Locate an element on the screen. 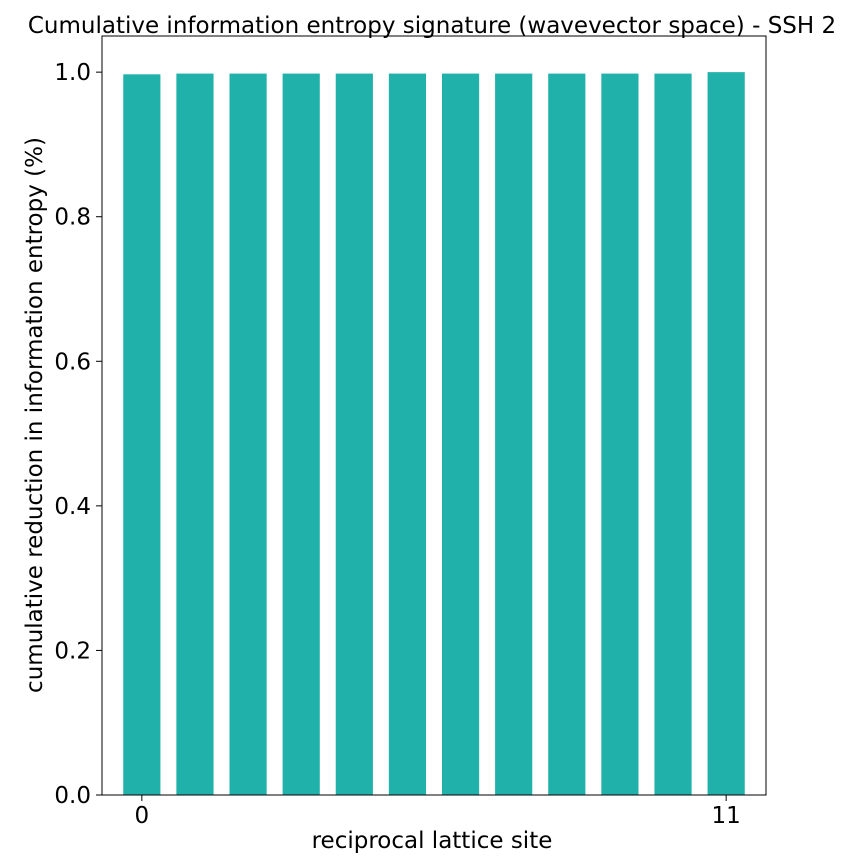 The height and width of the screenshot is (864, 864). y-tick-label: 0.0 is located at coordinates (72, 796).